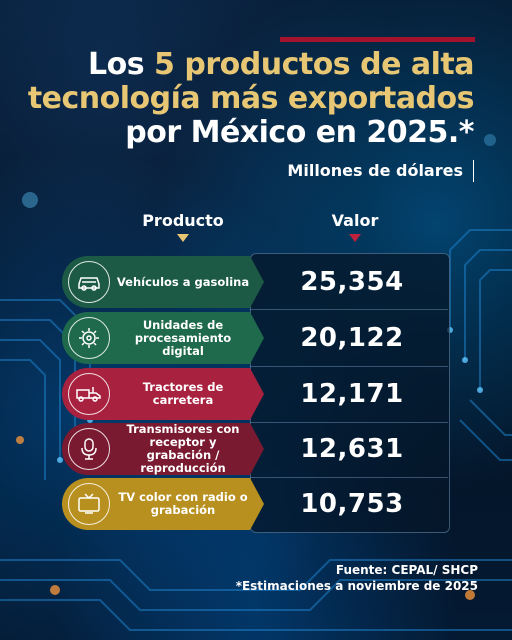  I want to click on tv-icon, so click(89, 504).